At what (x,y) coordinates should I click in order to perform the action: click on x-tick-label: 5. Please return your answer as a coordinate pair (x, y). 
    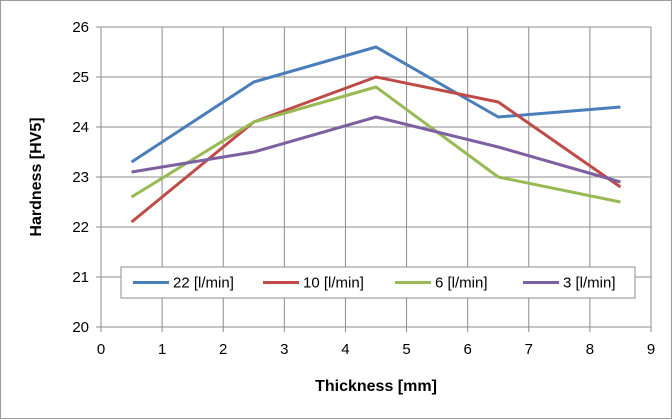
    Looking at the image, I should click on (406, 349).